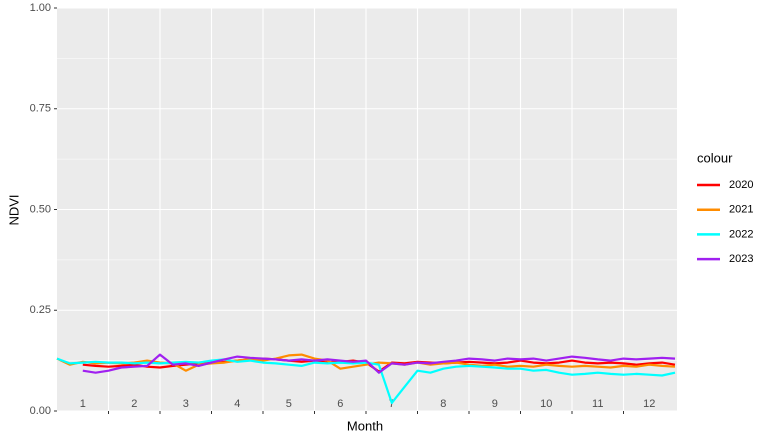 The width and height of the screenshot is (773, 442). What do you see at coordinates (741, 185) in the screenshot?
I see `legend-text: 2020` at bounding box center [741, 185].